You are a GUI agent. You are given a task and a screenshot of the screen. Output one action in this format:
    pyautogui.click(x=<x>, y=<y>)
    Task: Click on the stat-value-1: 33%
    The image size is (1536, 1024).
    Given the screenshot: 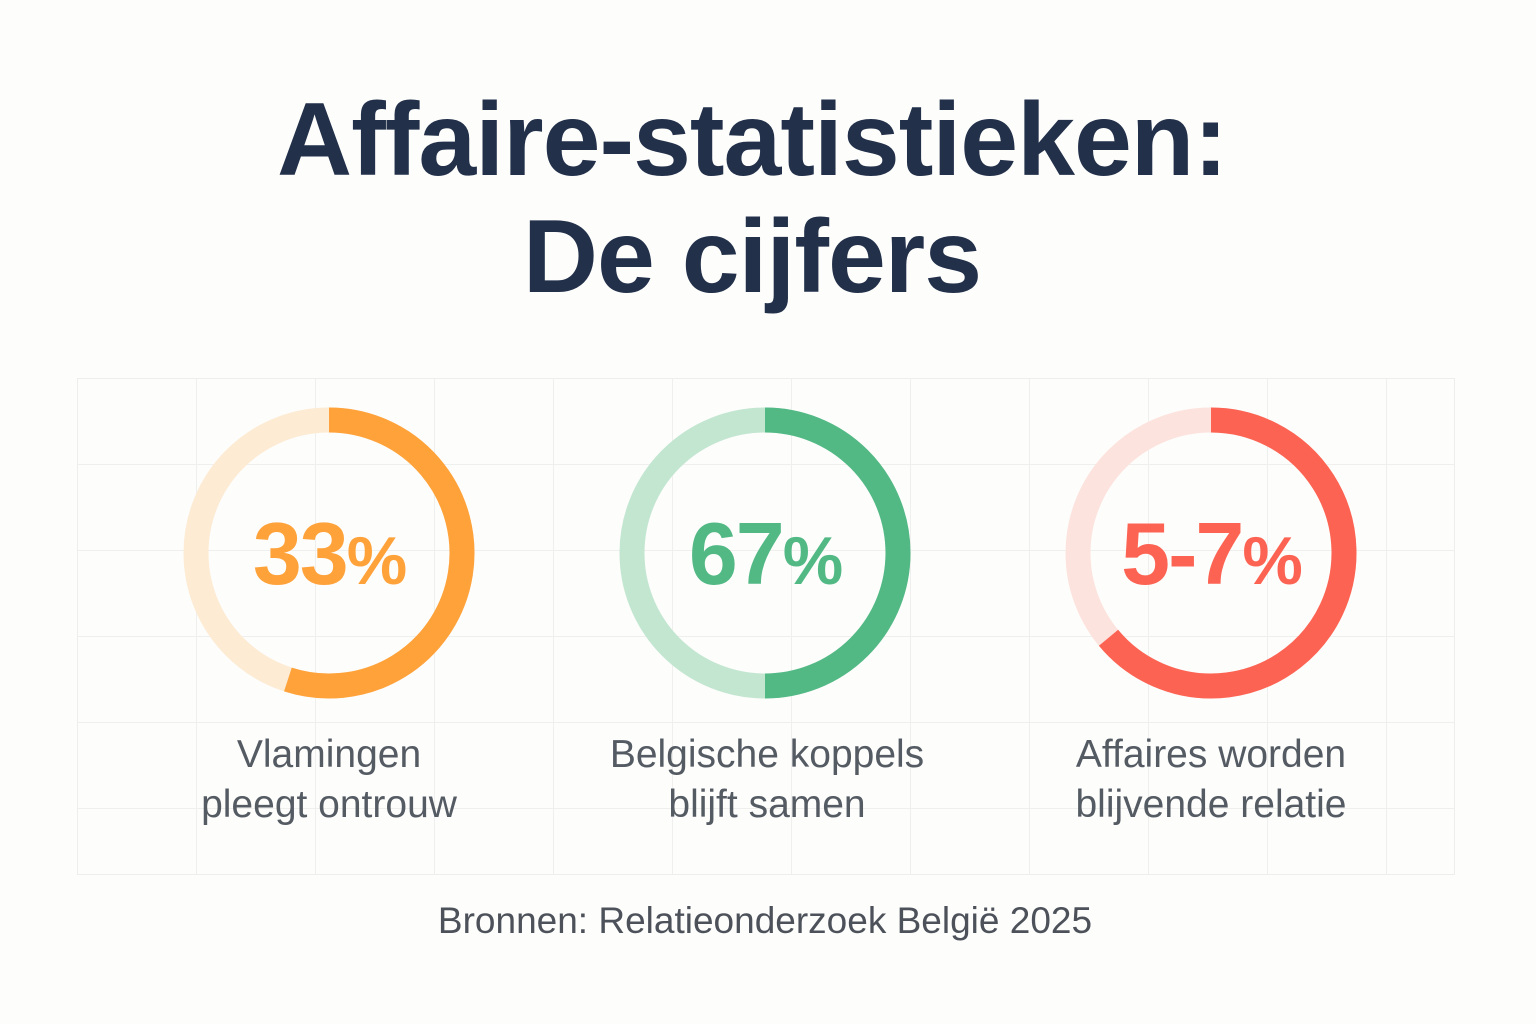 What is the action you would take?
    pyautogui.click(x=329, y=553)
    